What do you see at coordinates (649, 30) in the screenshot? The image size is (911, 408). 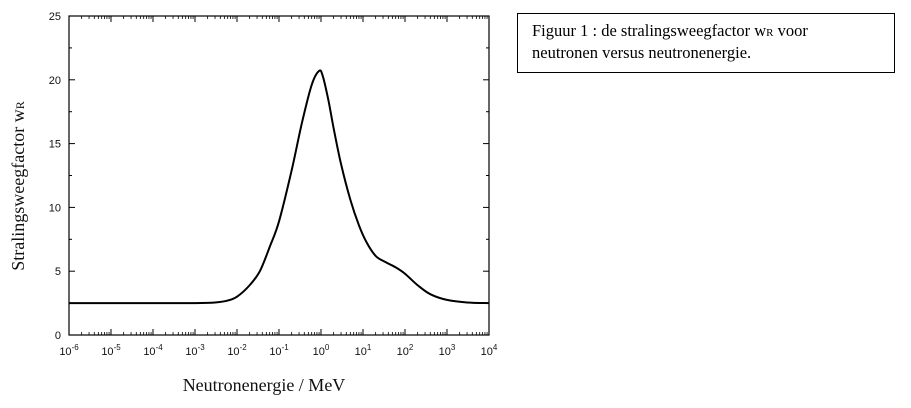 I see `caption-line-1-prefix: Figuur 1 : de stralingsweegfactor w` at bounding box center [649, 30].